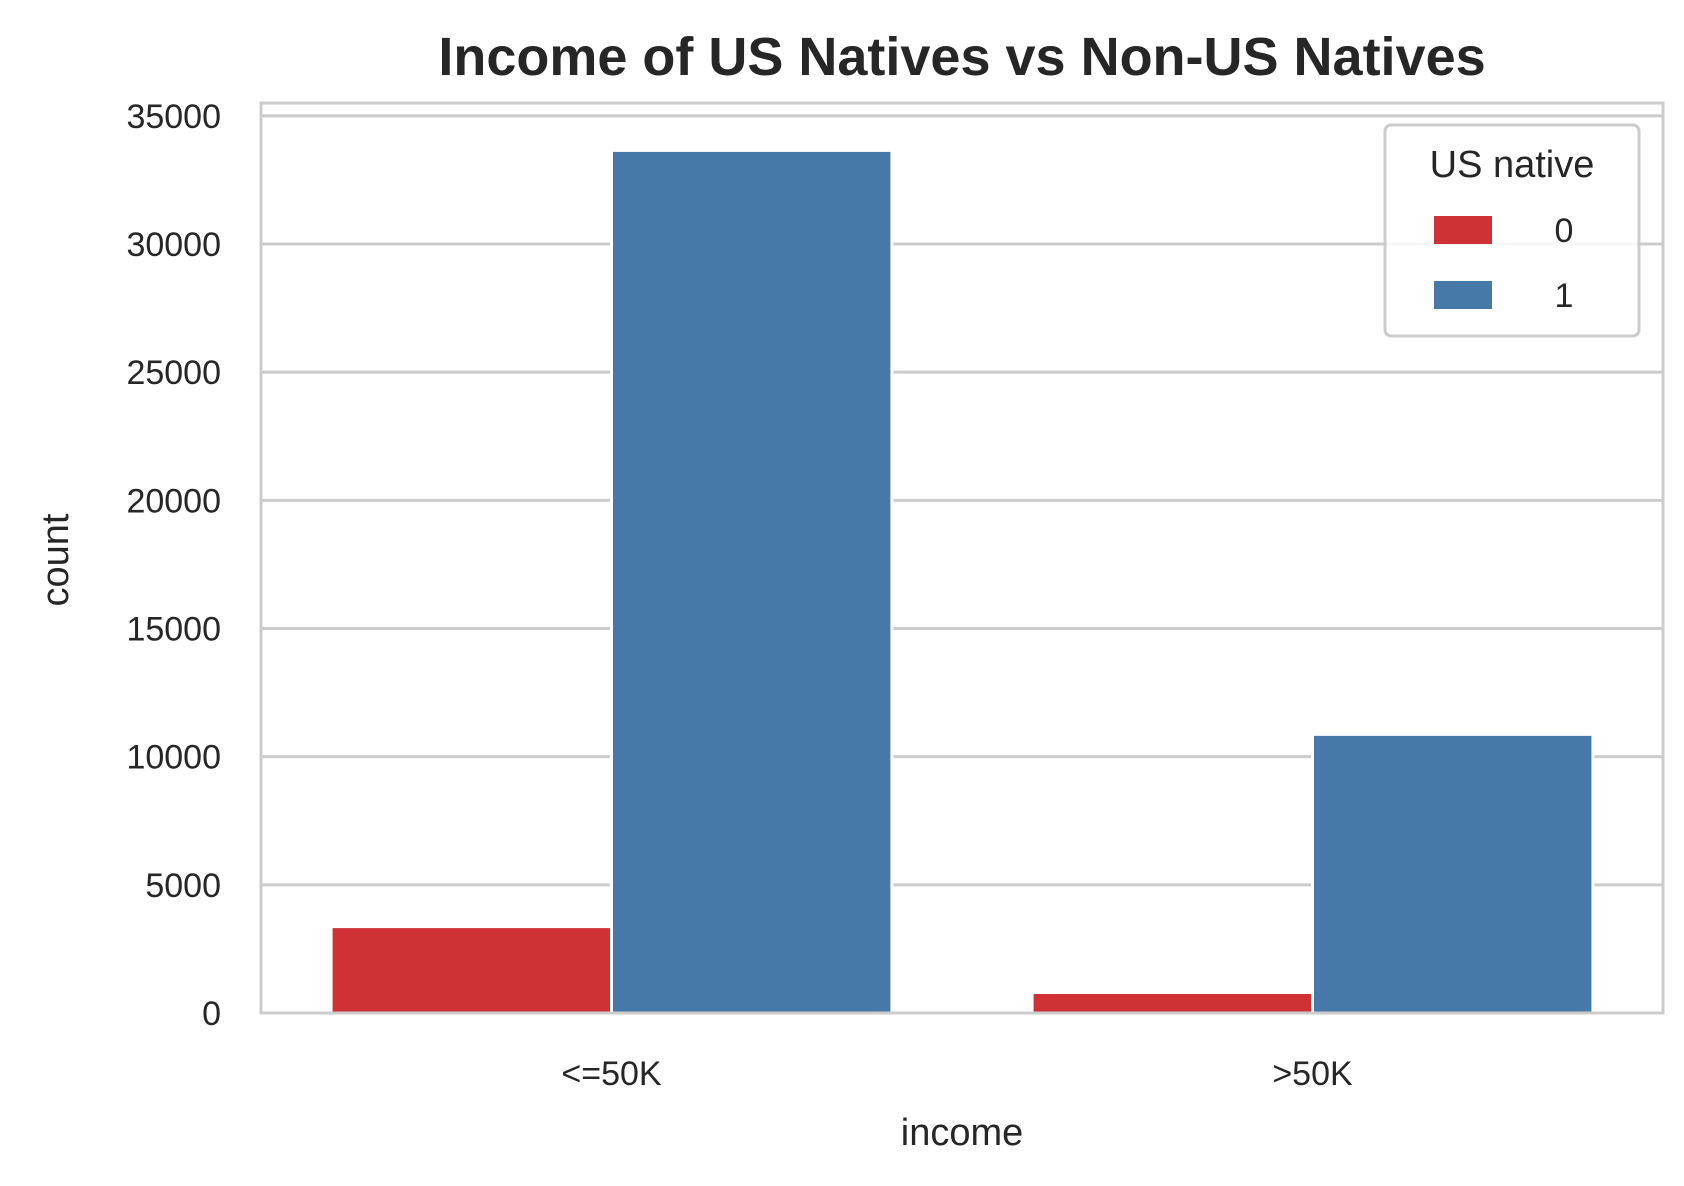 Image resolution: width=1684 pixels, height=1186 pixels. What do you see at coordinates (173, 565) in the screenshot?
I see `y-tick-labels: 0 5000 10000 15000 20000 25000 30000 35000` at bounding box center [173, 565].